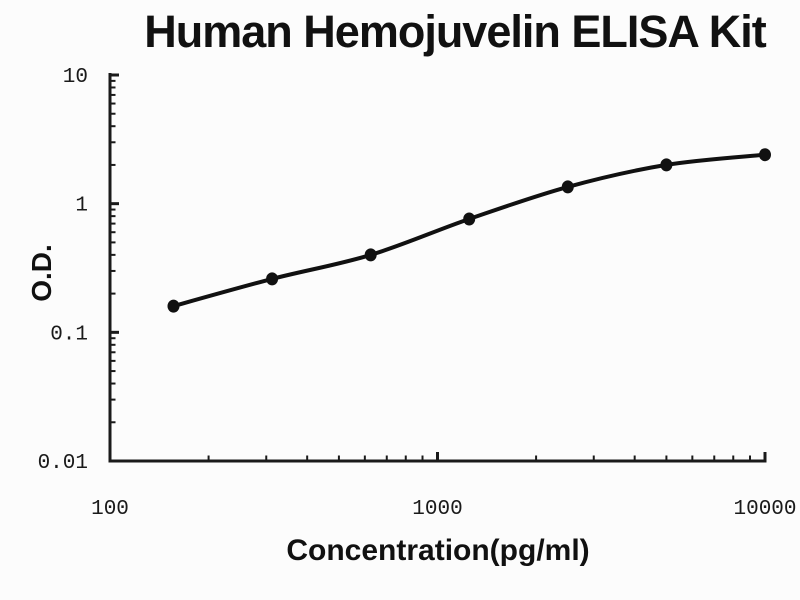 The height and width of the screenshot is (600, 800). Describe the element at coordinates (110, 509) in the screenshot. I see `x-tick-label: 100` at that location.